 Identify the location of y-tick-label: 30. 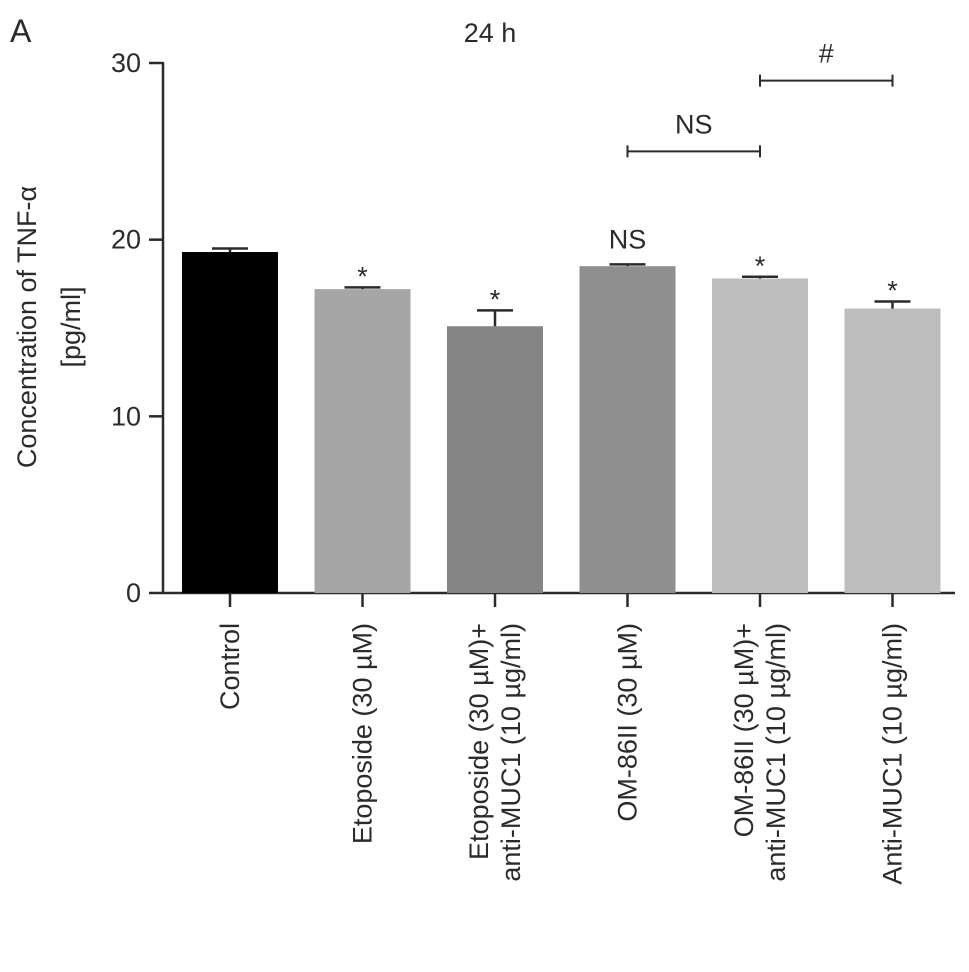
(126, 63).